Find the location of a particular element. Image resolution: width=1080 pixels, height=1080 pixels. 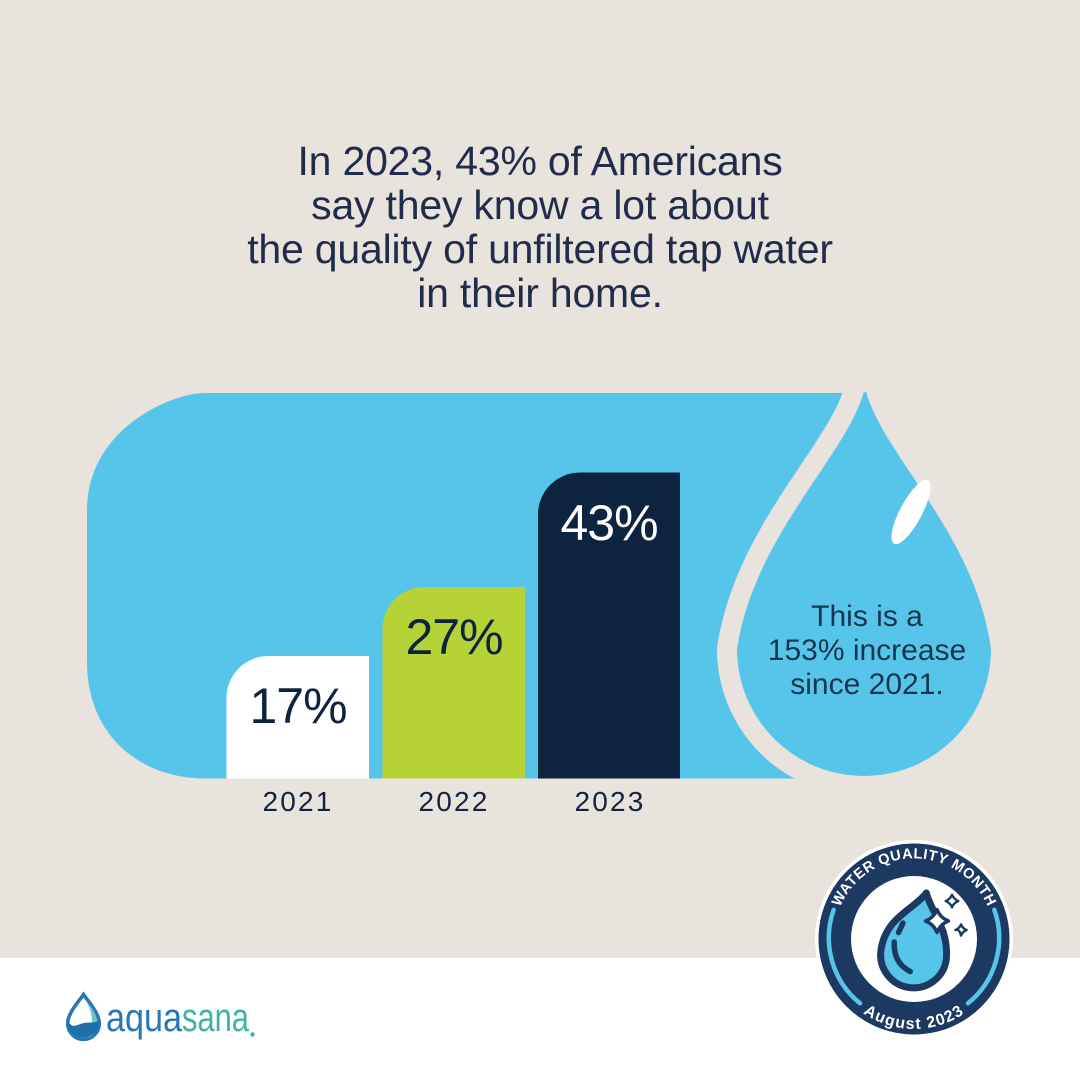

svg-text: aqua is located at coordinates (144, 1018).